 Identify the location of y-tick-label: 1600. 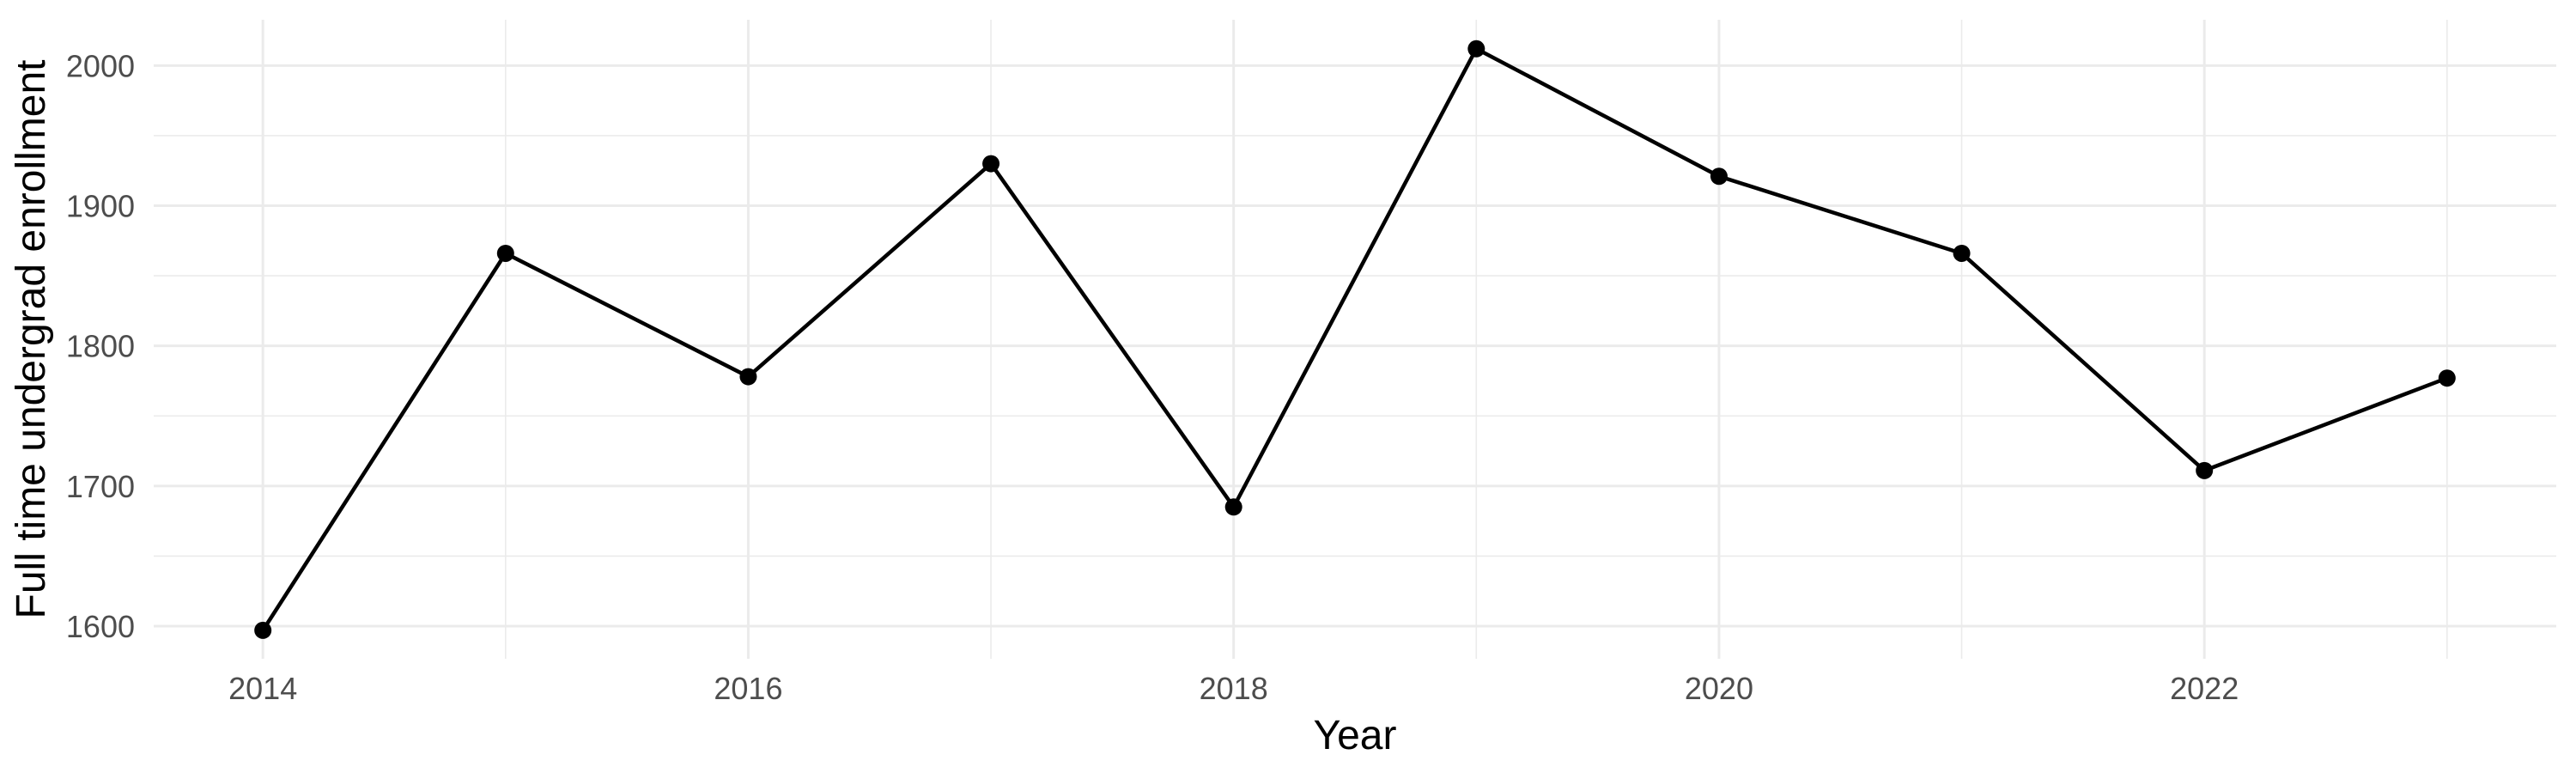
(101, 626).